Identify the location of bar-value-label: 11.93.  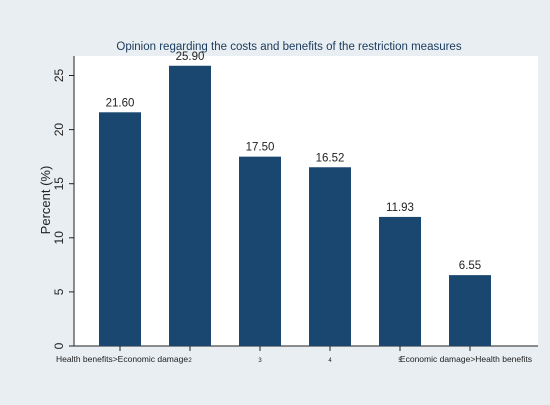
(400, 208).